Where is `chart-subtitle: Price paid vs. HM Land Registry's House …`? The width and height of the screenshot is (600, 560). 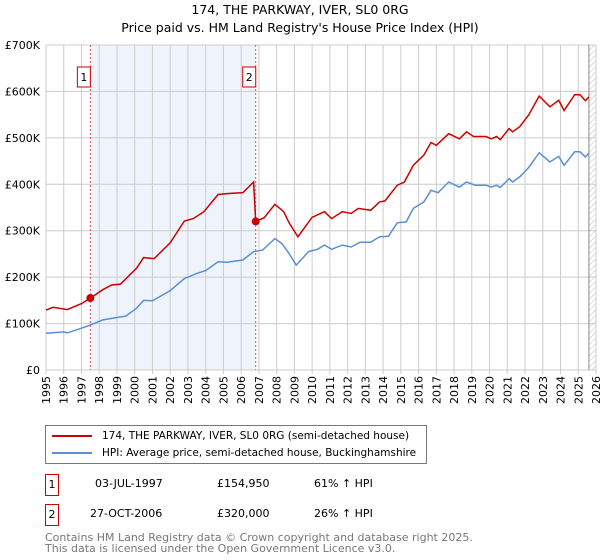
chart-subtitle: Price paid vs. HM Land Registry's House … is located at coordinates (300, 27).